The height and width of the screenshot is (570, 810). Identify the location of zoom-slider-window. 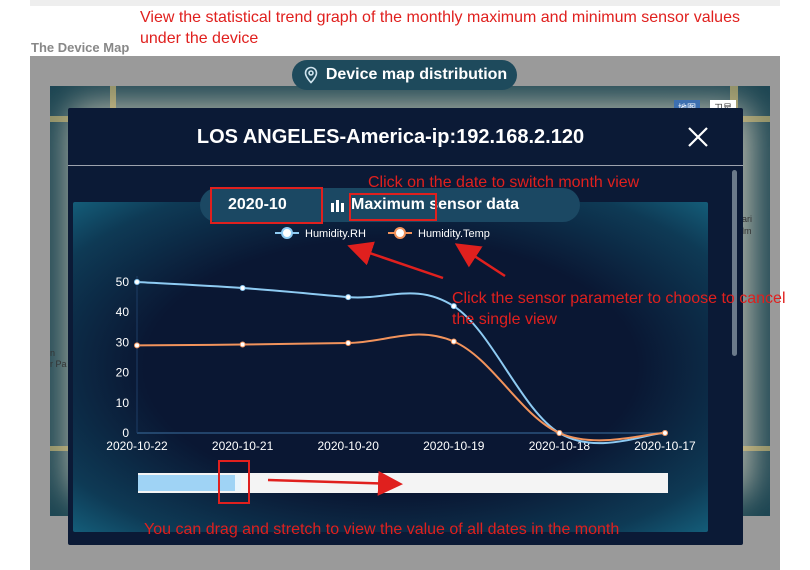
(188, 483).